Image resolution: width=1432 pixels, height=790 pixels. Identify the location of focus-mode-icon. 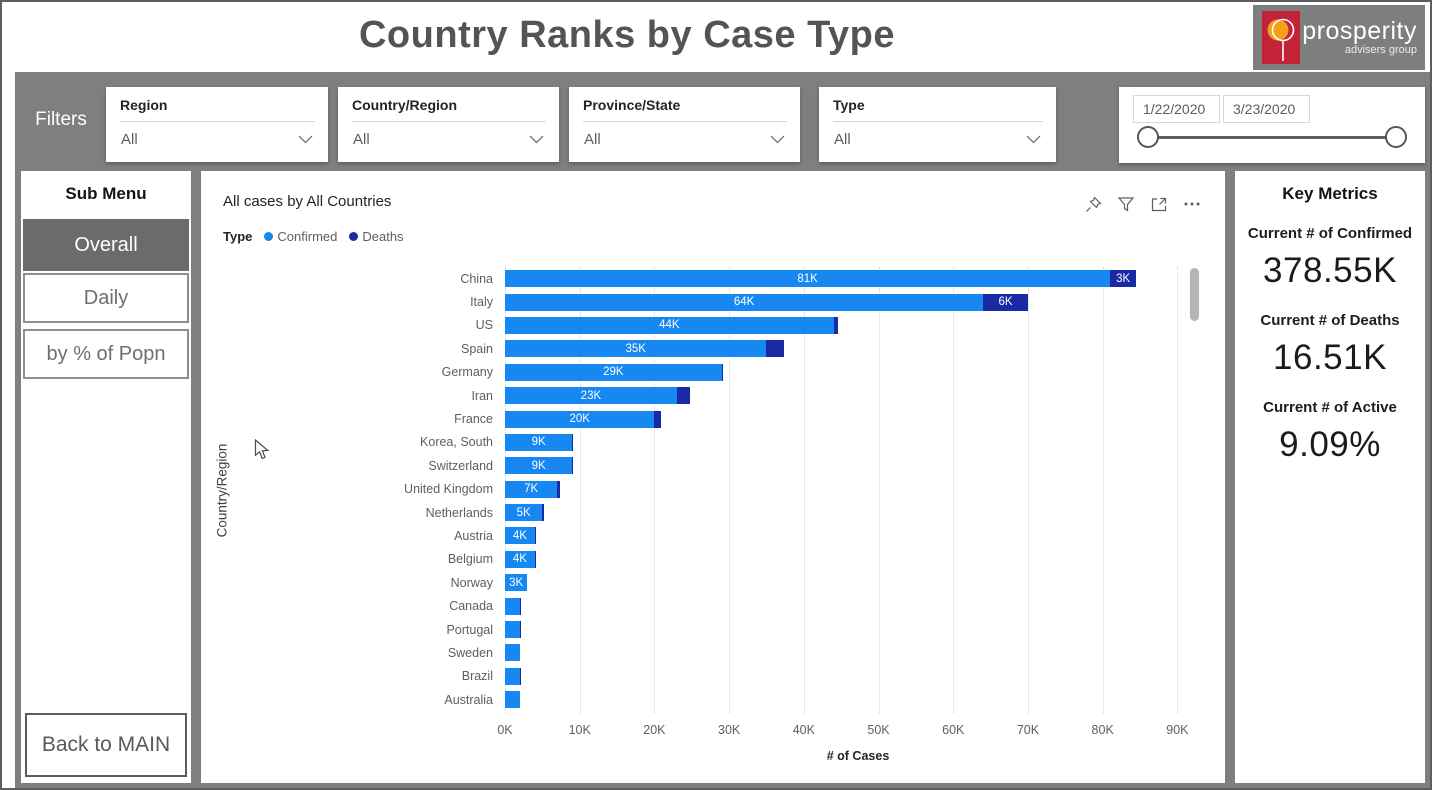
(1159, 204).